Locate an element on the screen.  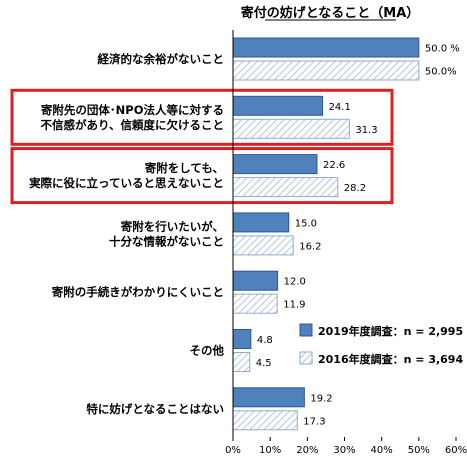
category-label: 十分な情報がないこと is located at coordinates (166, 241).